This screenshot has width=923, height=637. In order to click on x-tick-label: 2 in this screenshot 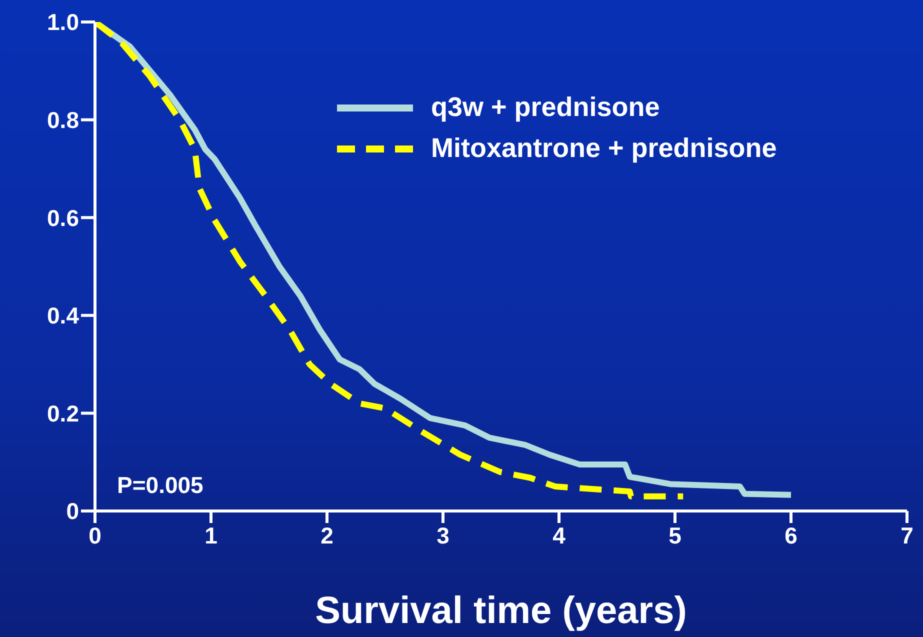, I will do `click(327, 535)`.